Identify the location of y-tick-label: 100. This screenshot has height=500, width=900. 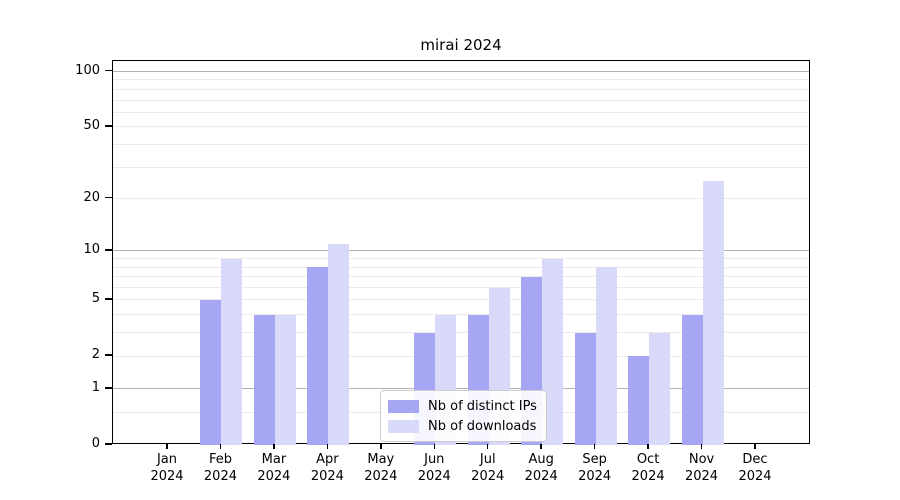
(87, 70).